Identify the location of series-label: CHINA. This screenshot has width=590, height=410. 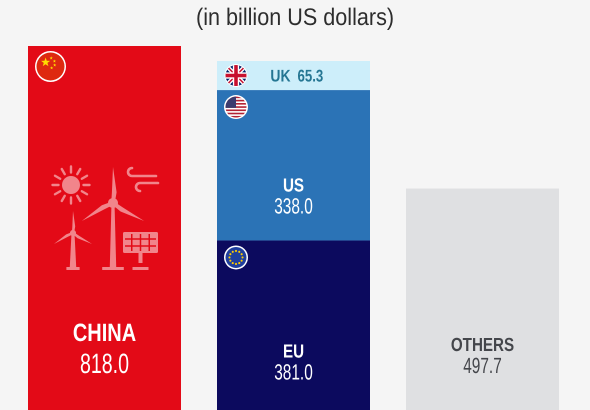
(104, 332).